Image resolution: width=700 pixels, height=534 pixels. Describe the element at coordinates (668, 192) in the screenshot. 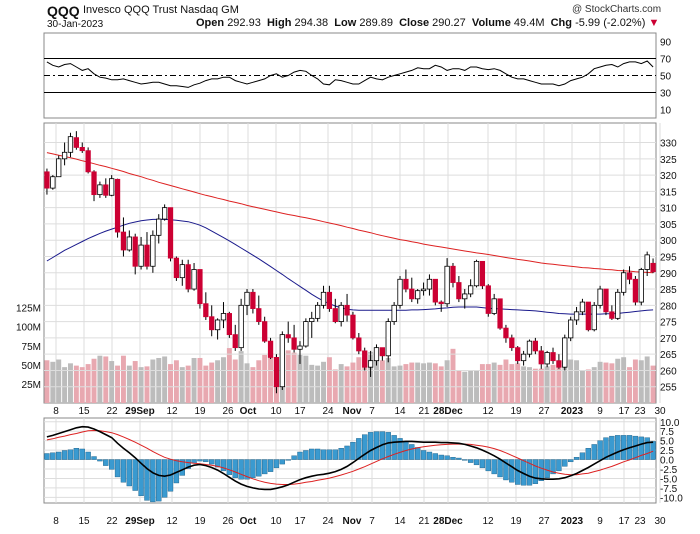

I see `price-tick-label: 315` at that location.